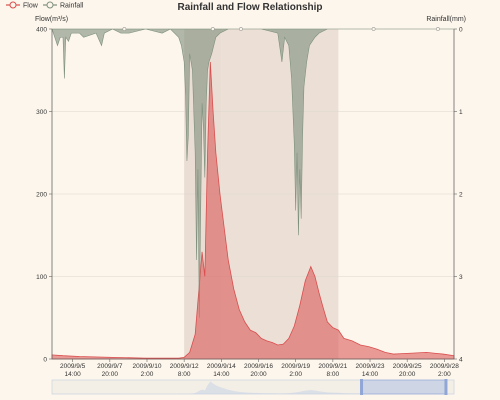 The height and width of the screenshot is (400, 500). What do you see at coordinates (22, 5) in the screenshot?
I see `legend-item-flow: Flow` at bounding box center [22, 5].